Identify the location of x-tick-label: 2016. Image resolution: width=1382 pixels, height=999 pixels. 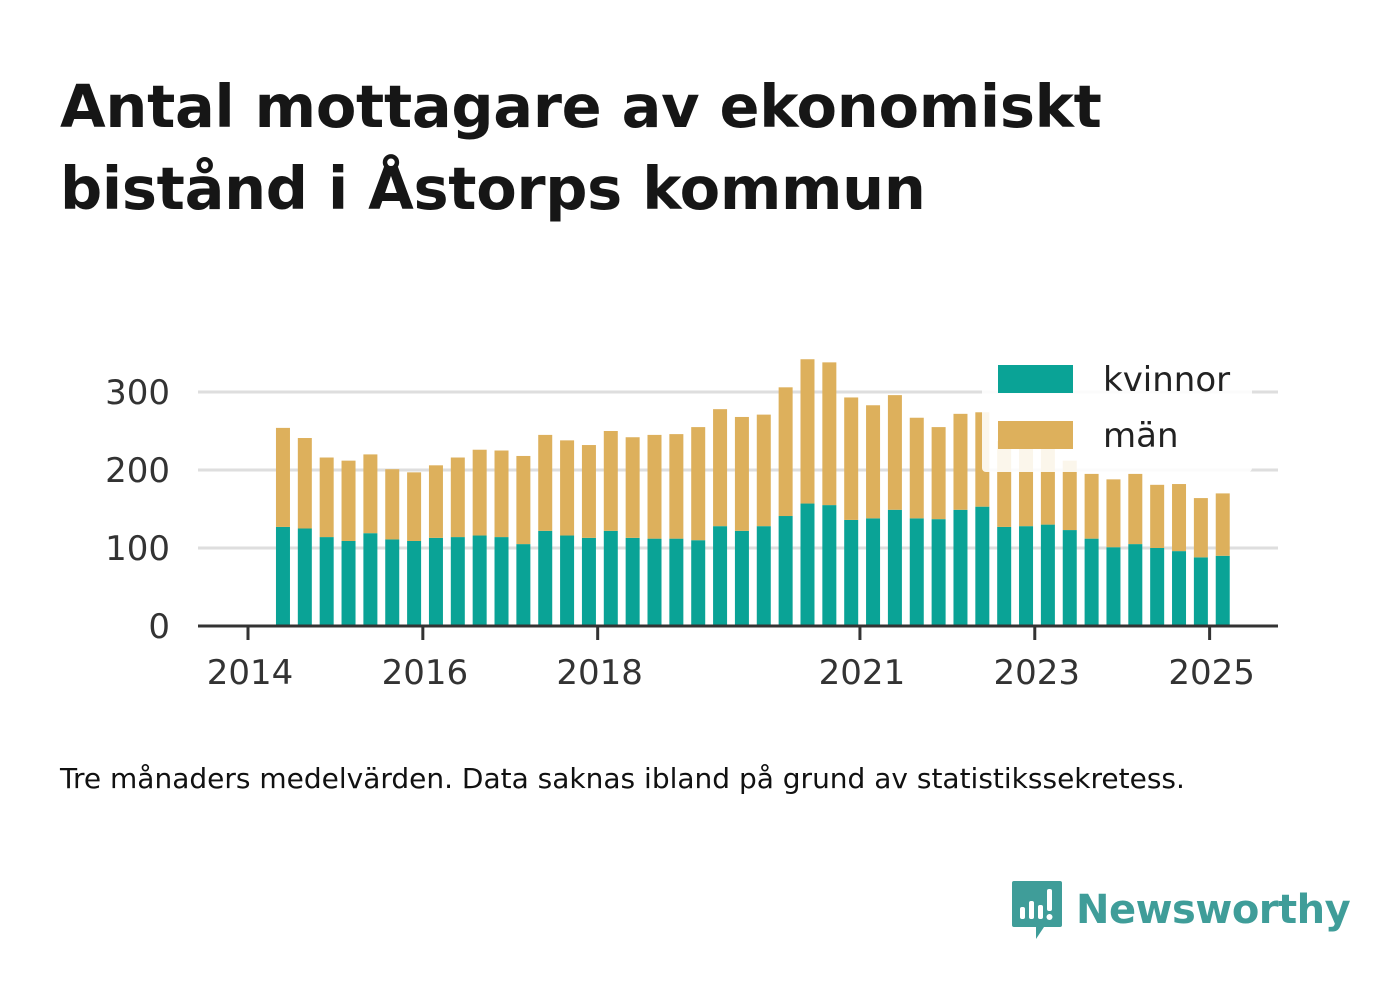
(425, 673).